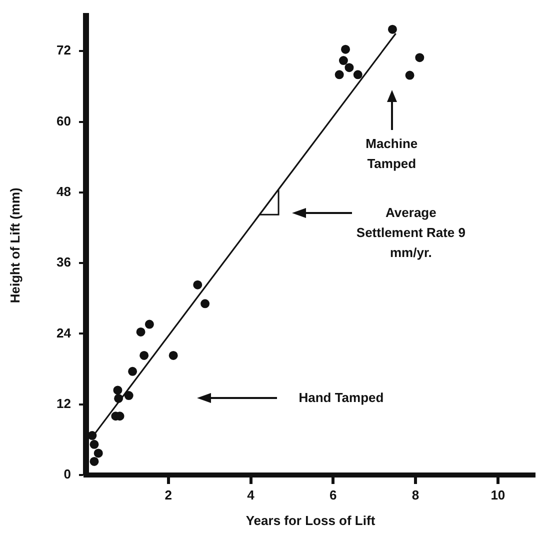 This screenshot has height=537, width=540. I want to click on x-tick-label: 10, so click(498, 494).